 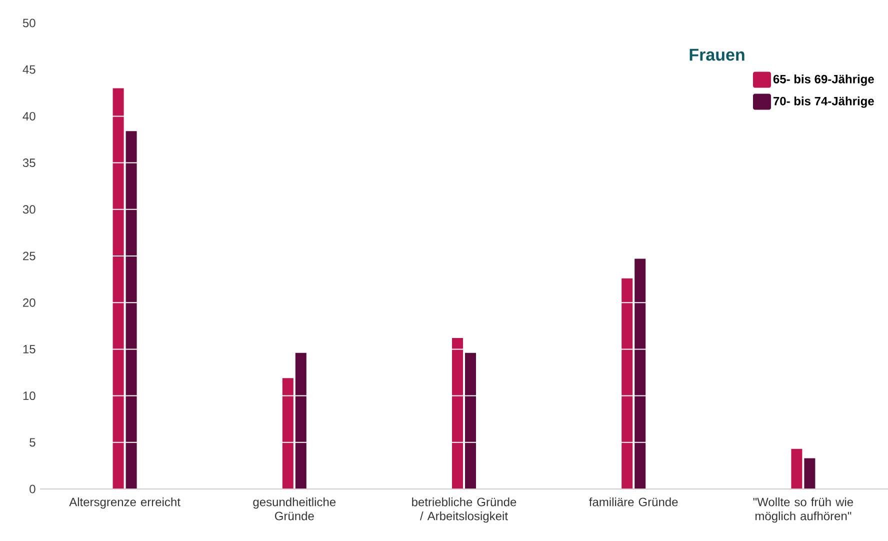 What do you see at coordinates (294, 508) in the screenshot?
I see `x-tick-label: gesundheitliche Gründe` at bounding box center [294, 508].